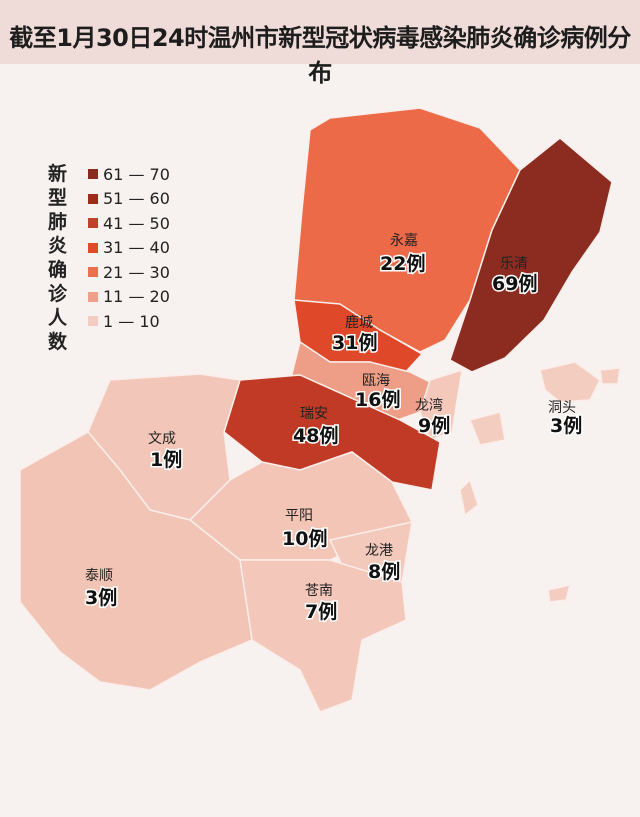  I want to click on legend-label: 61 — 70, so click(136, 174).